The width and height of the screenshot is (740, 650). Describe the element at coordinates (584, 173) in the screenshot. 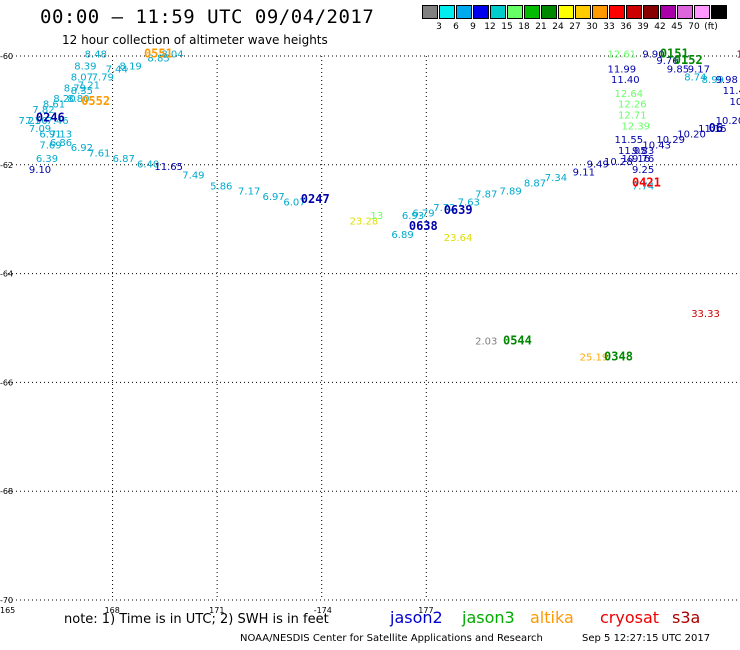

I see `swh-value: 9.11` at that location.